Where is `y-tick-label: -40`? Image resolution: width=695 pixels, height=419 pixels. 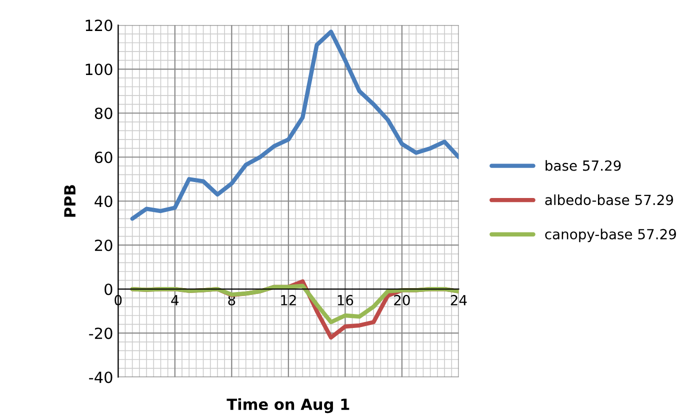 y-tick-label: -40 is located at coordinates (100, 378).